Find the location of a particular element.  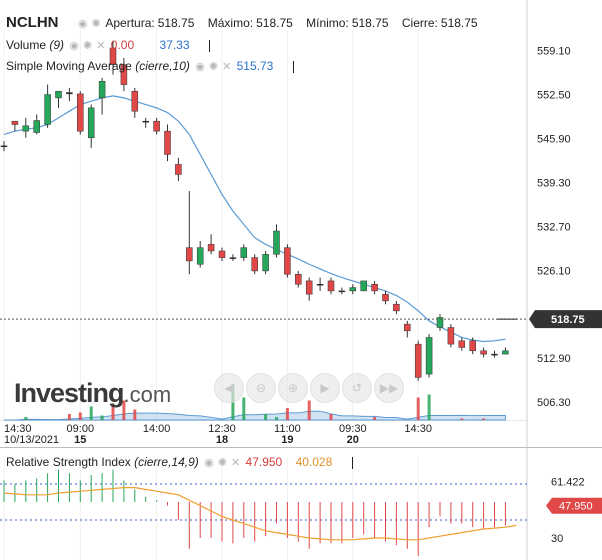

current-price-value: 518.75 is located at coordinates (568, 320).